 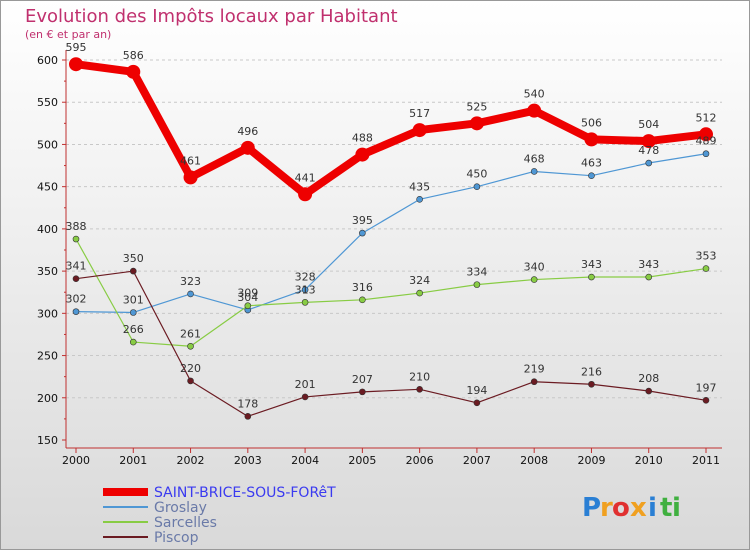 I want to click on data-label-groslay-2011: 489, so click(x=706, y=141).